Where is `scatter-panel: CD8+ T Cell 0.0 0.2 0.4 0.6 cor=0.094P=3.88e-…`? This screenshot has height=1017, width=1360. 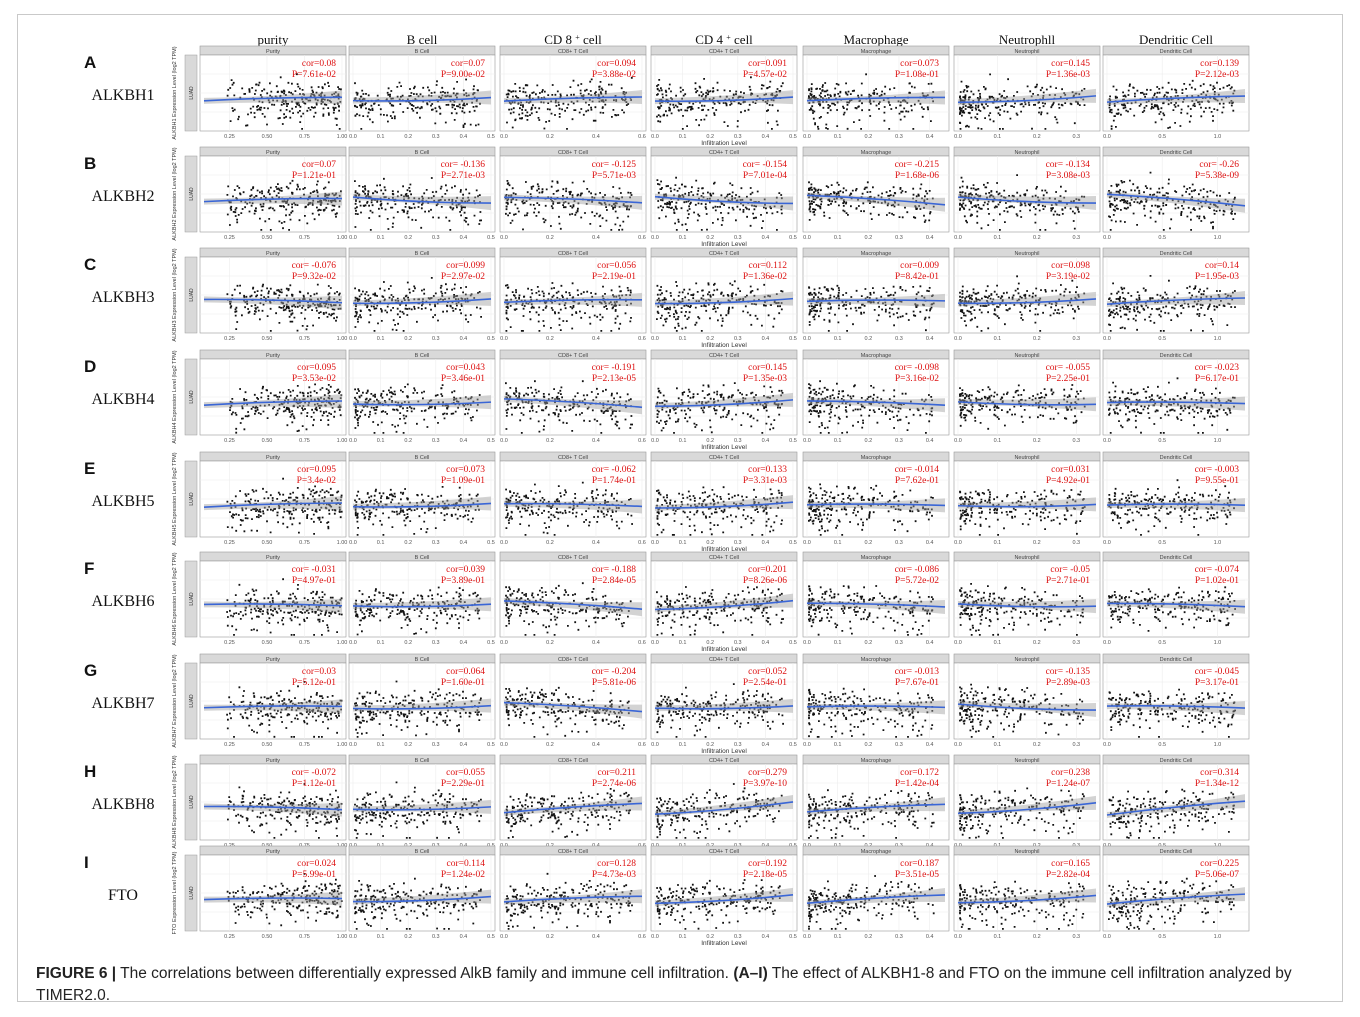
scatter-panel: CD8+ T Cell 0.0 0.2 0.4 0.6 cor=0.094P=3.88e-… is located at coordinates (573, 92).